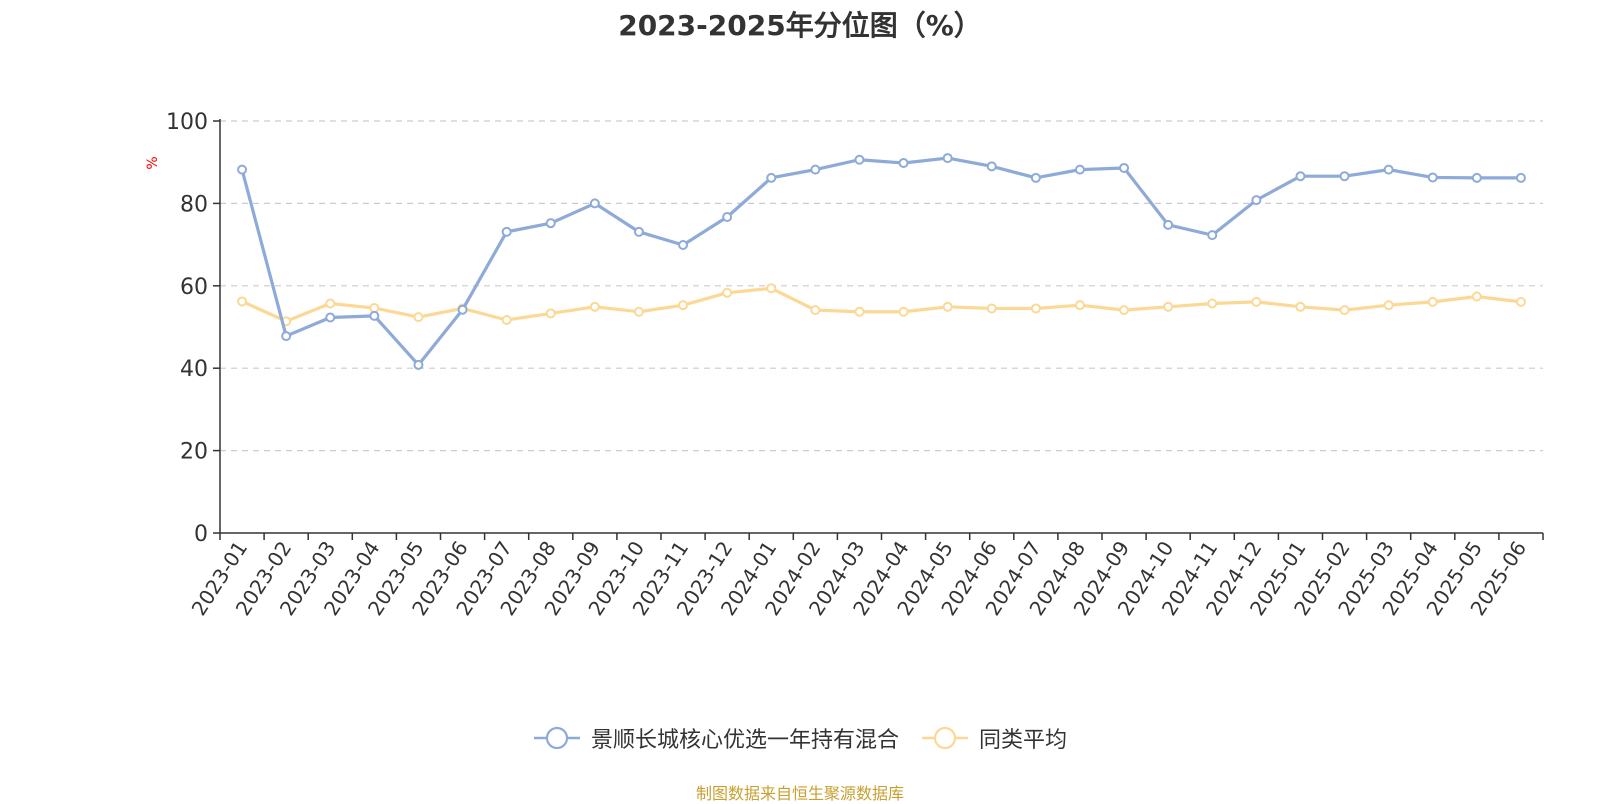 The width and height of the screenshot is (1600, 804). What do you see at coordinates (800, 25) in the screenshot?
I see `chart-title: 2023-2025年分位图（%）` at bounding box center [800, 25].